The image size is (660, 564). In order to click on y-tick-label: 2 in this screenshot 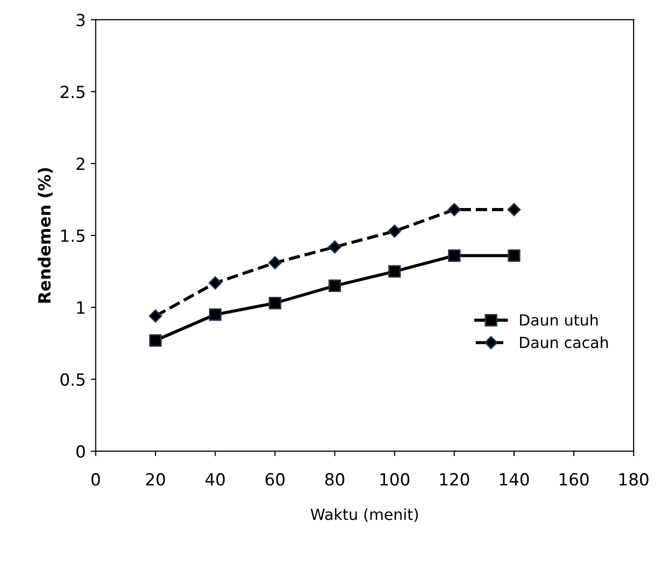, I will do `click(80, 164)`.